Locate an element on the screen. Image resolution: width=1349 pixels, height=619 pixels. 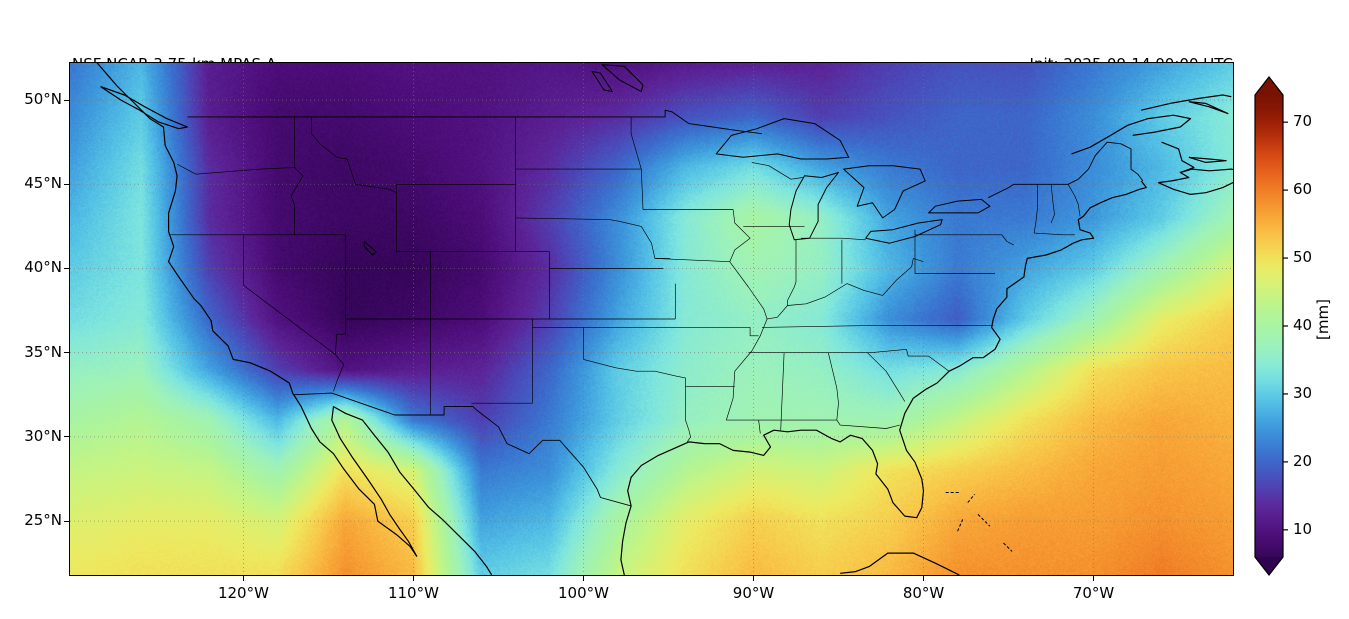
pa-ny is located at coordinates (964, 240).